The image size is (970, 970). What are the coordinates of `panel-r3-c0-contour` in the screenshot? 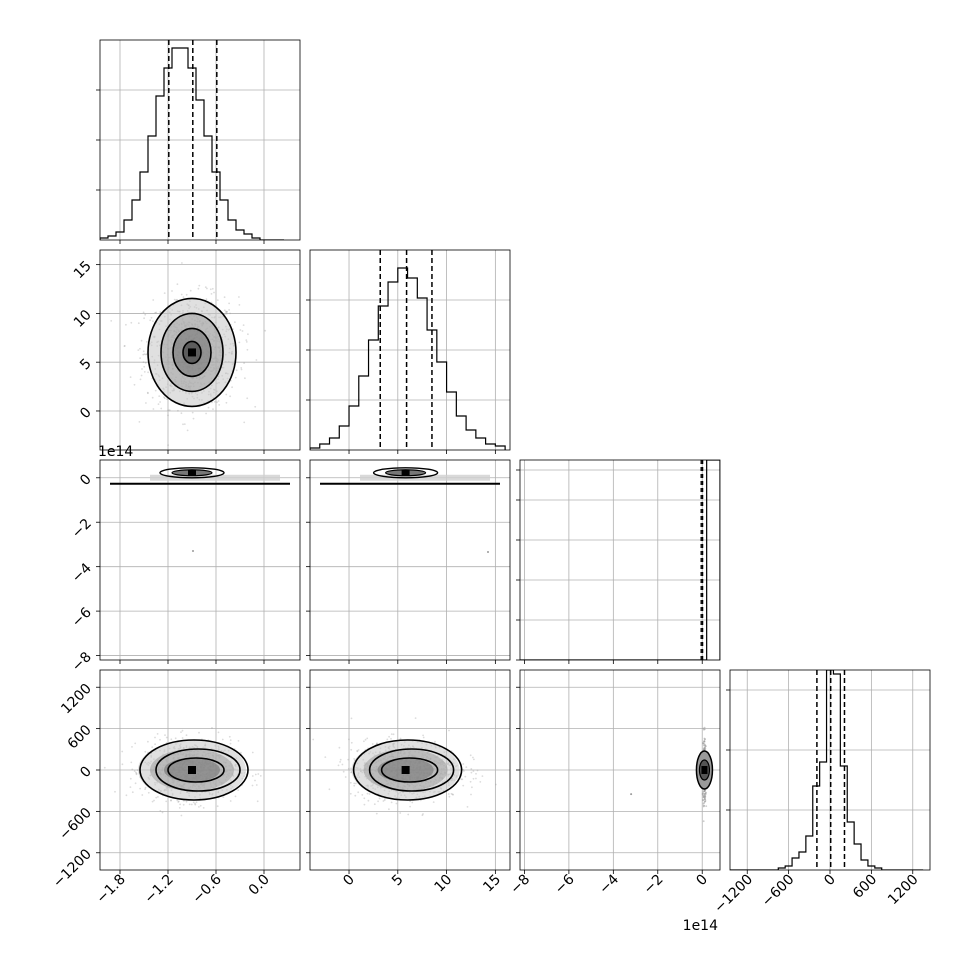 It's located at (196, 770).